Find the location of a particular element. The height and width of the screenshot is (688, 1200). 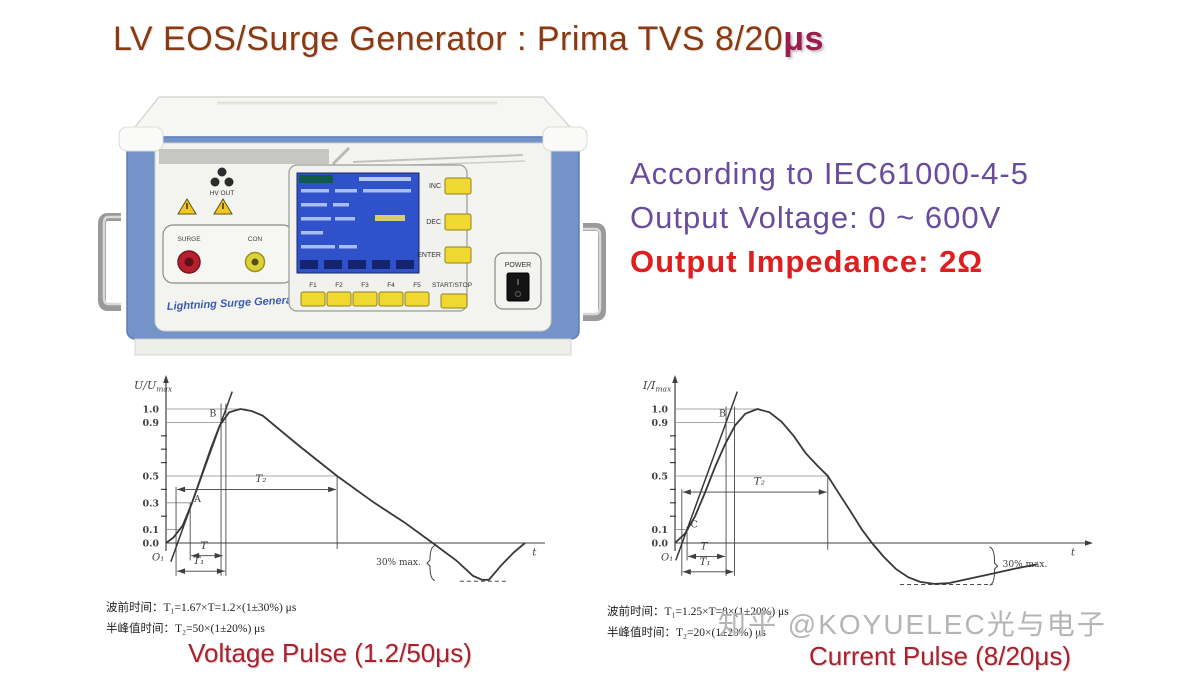

inc-label: INC is located at coordinates (435, 186).